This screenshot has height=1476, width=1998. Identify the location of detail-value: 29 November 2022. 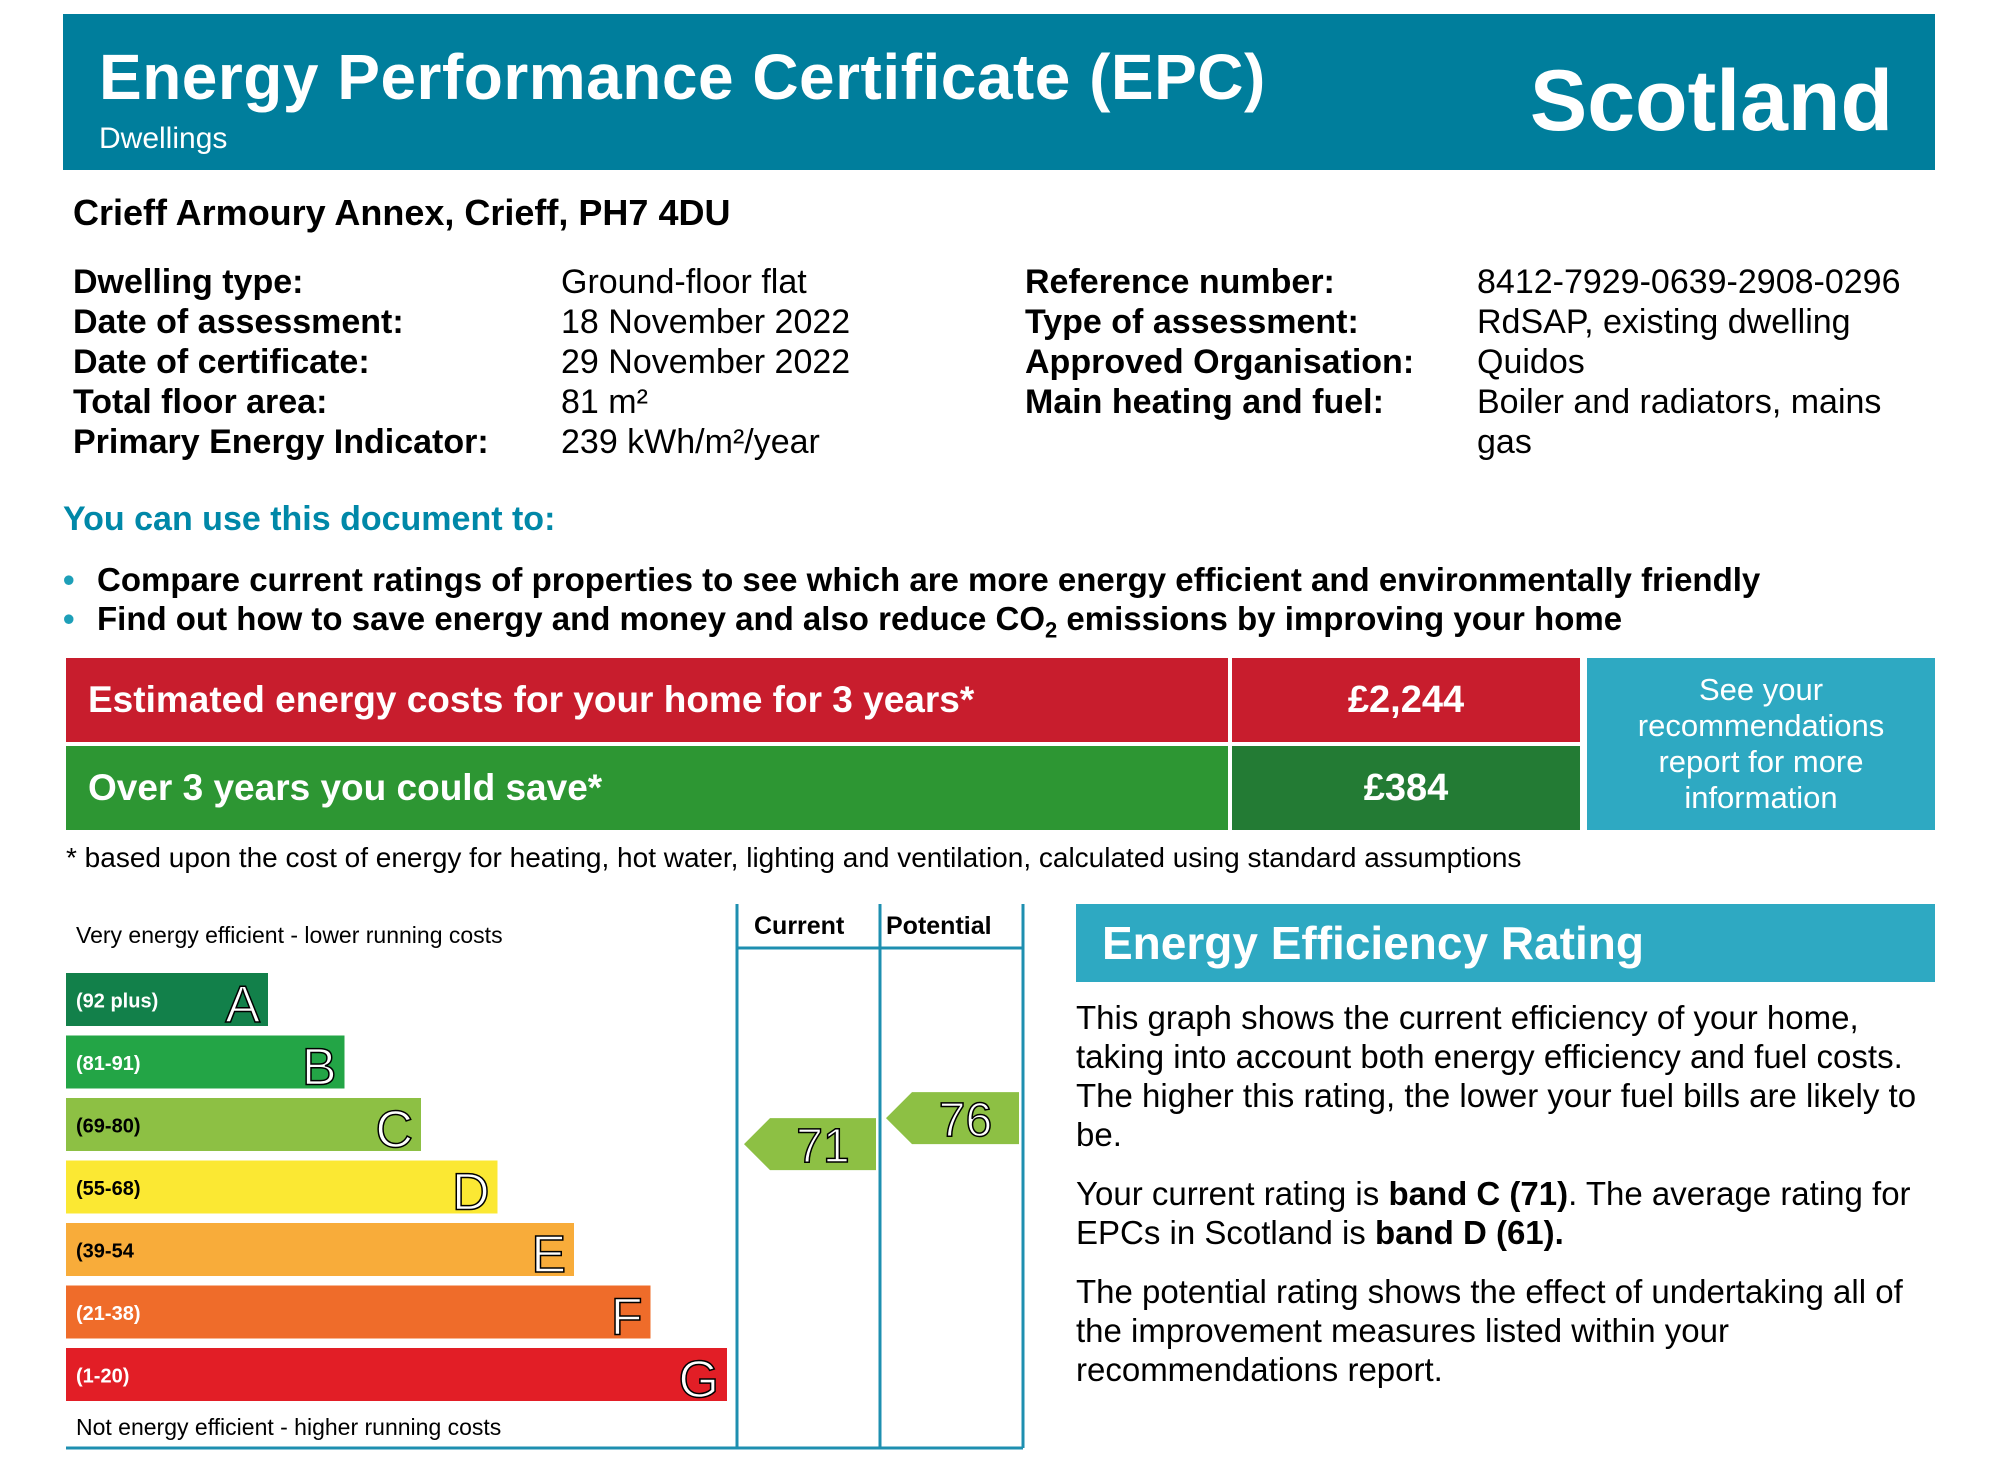
(706, 362).